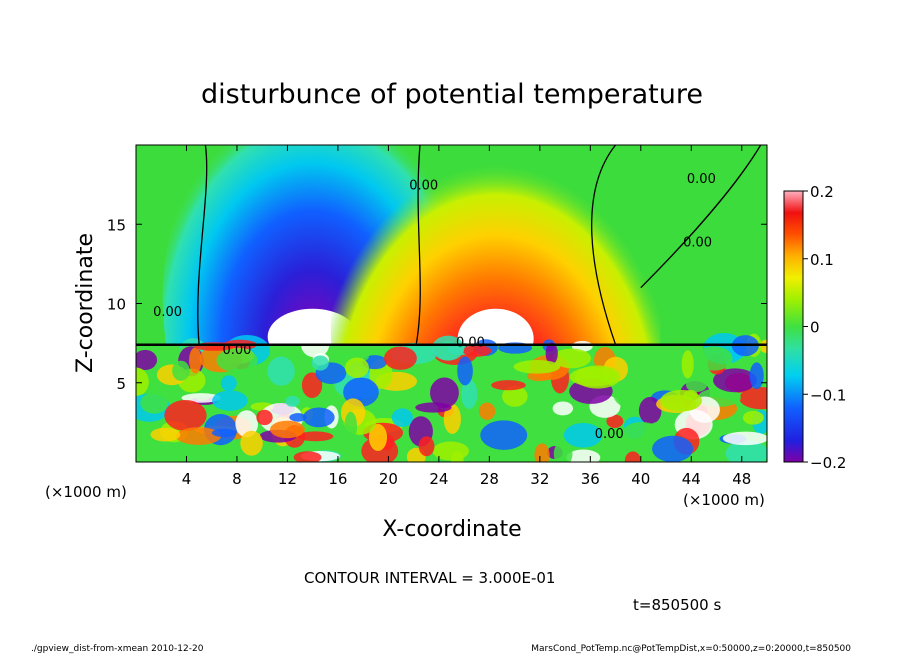  I want to click on x-tick-label: 8, so click(237, 479).